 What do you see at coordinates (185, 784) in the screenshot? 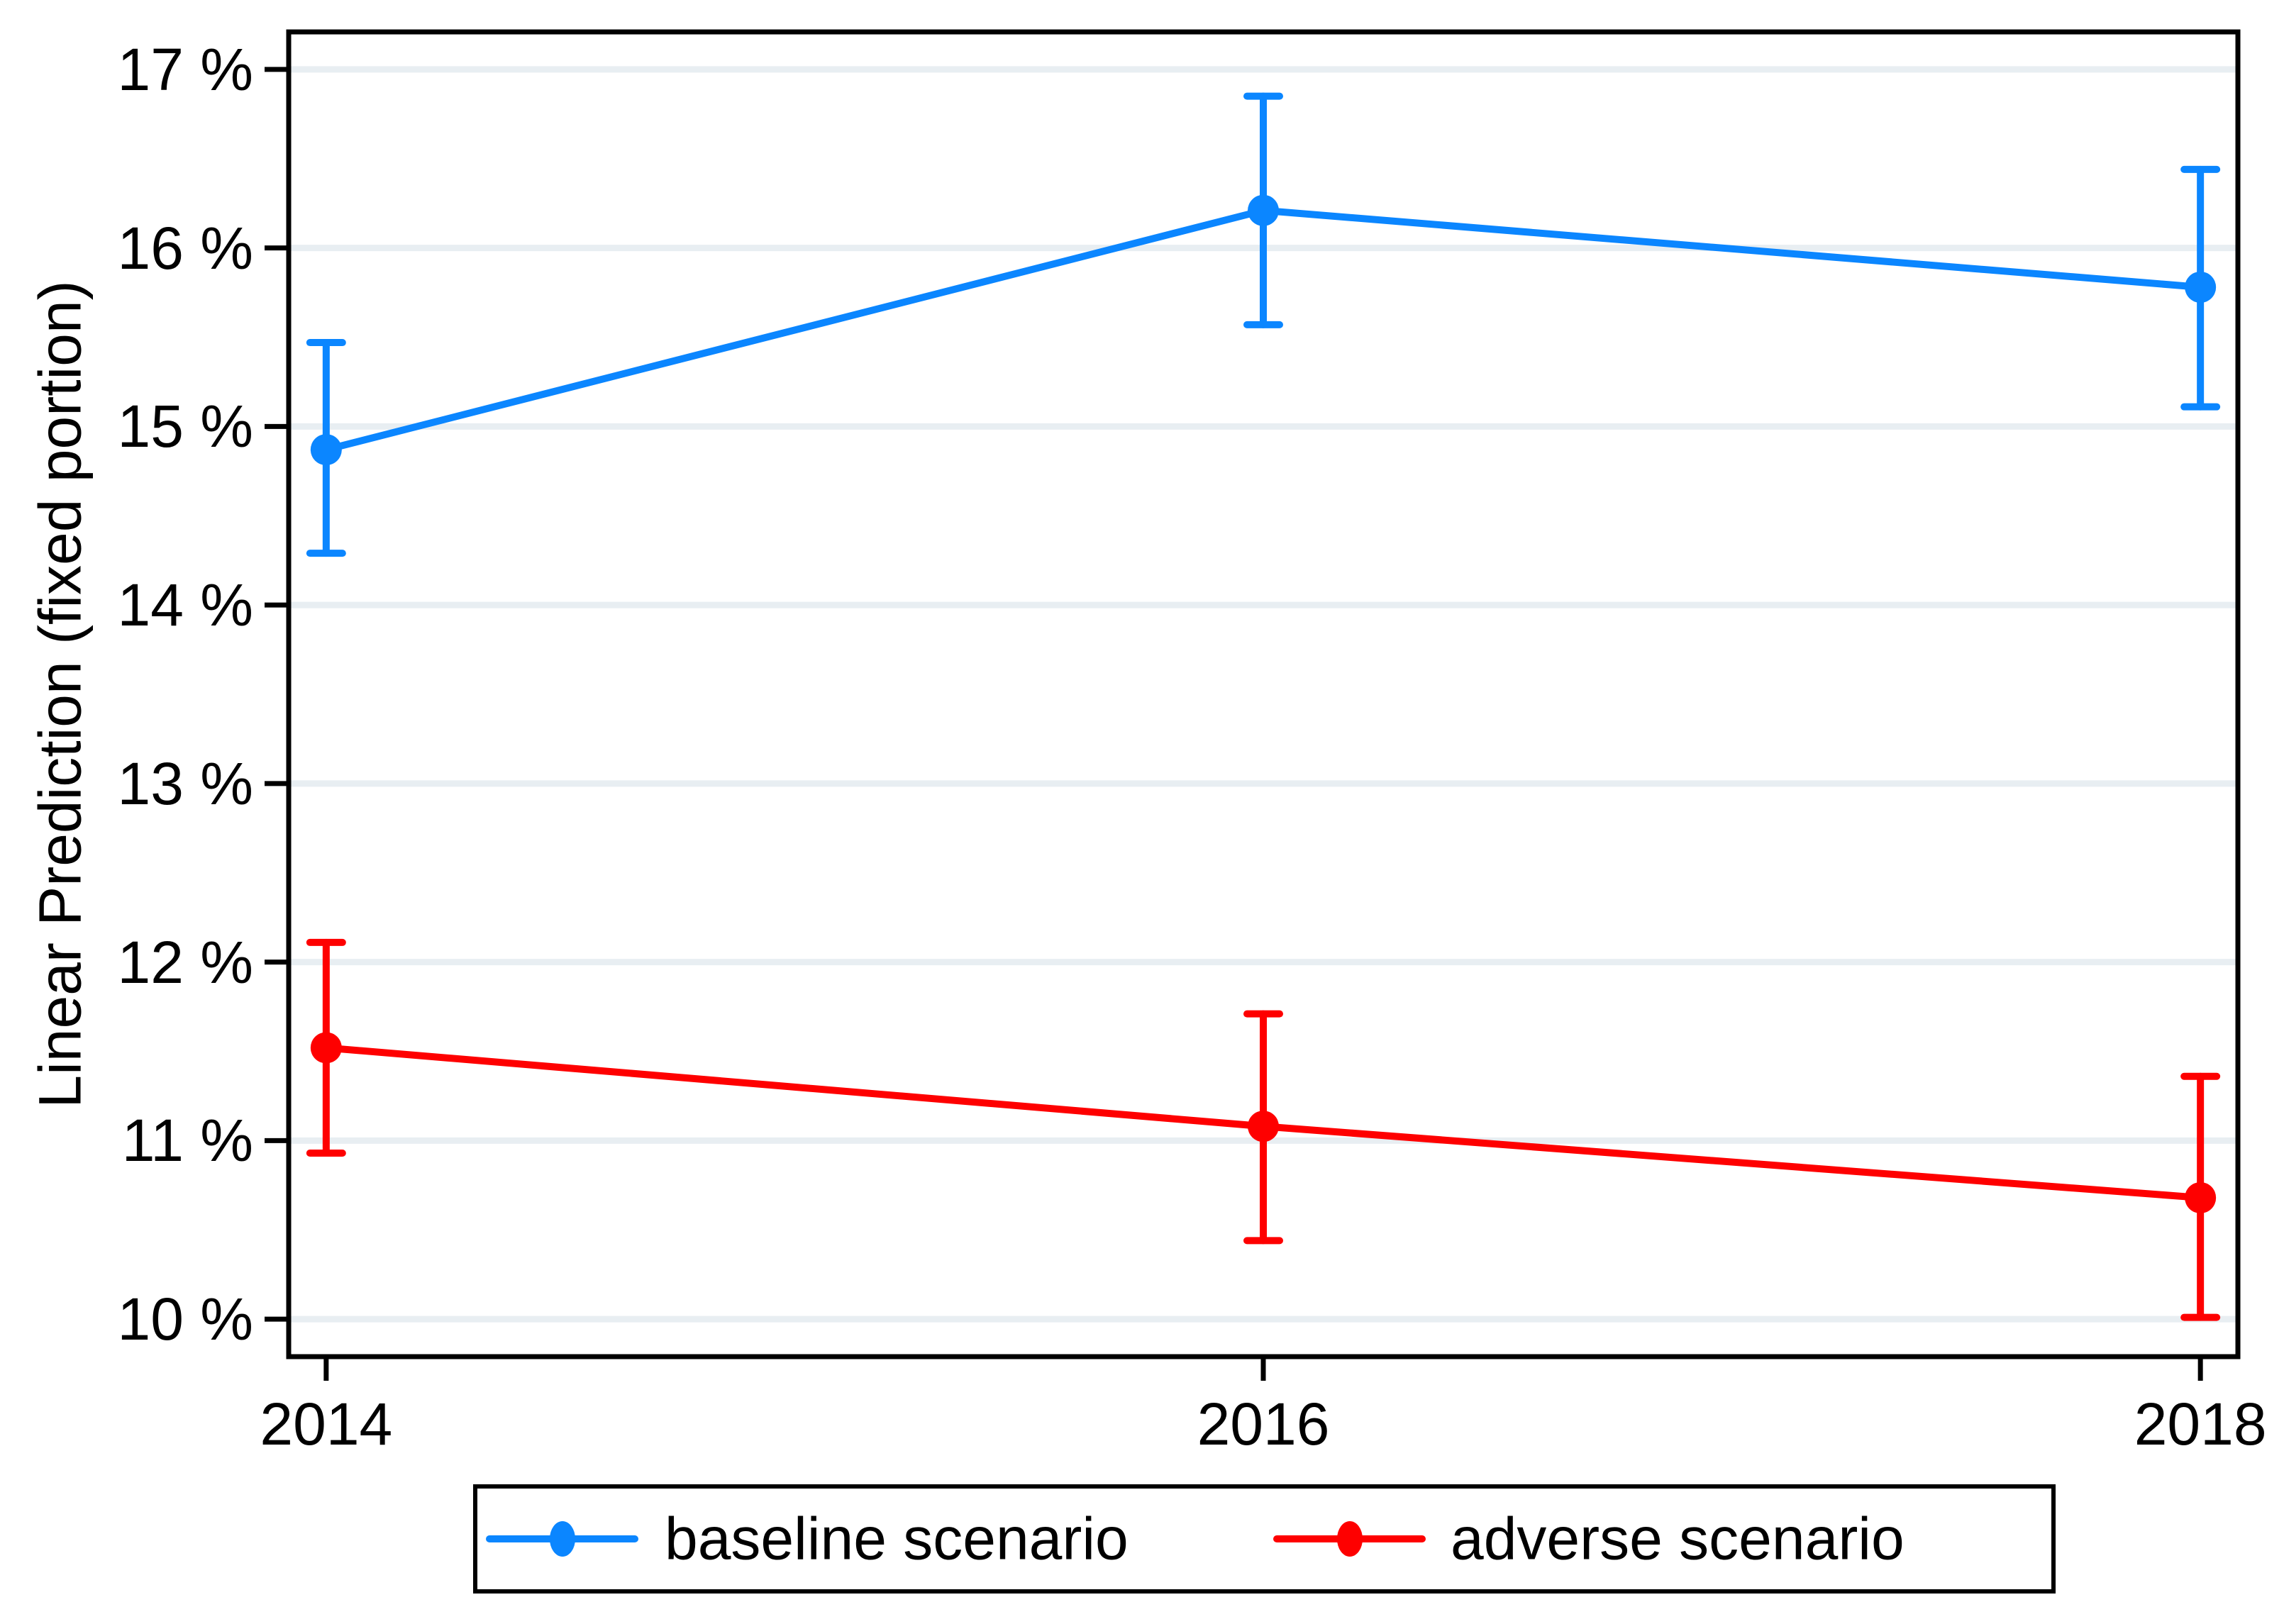
I see `y-tick-label: 13 %` at bounding box center [185, 784].